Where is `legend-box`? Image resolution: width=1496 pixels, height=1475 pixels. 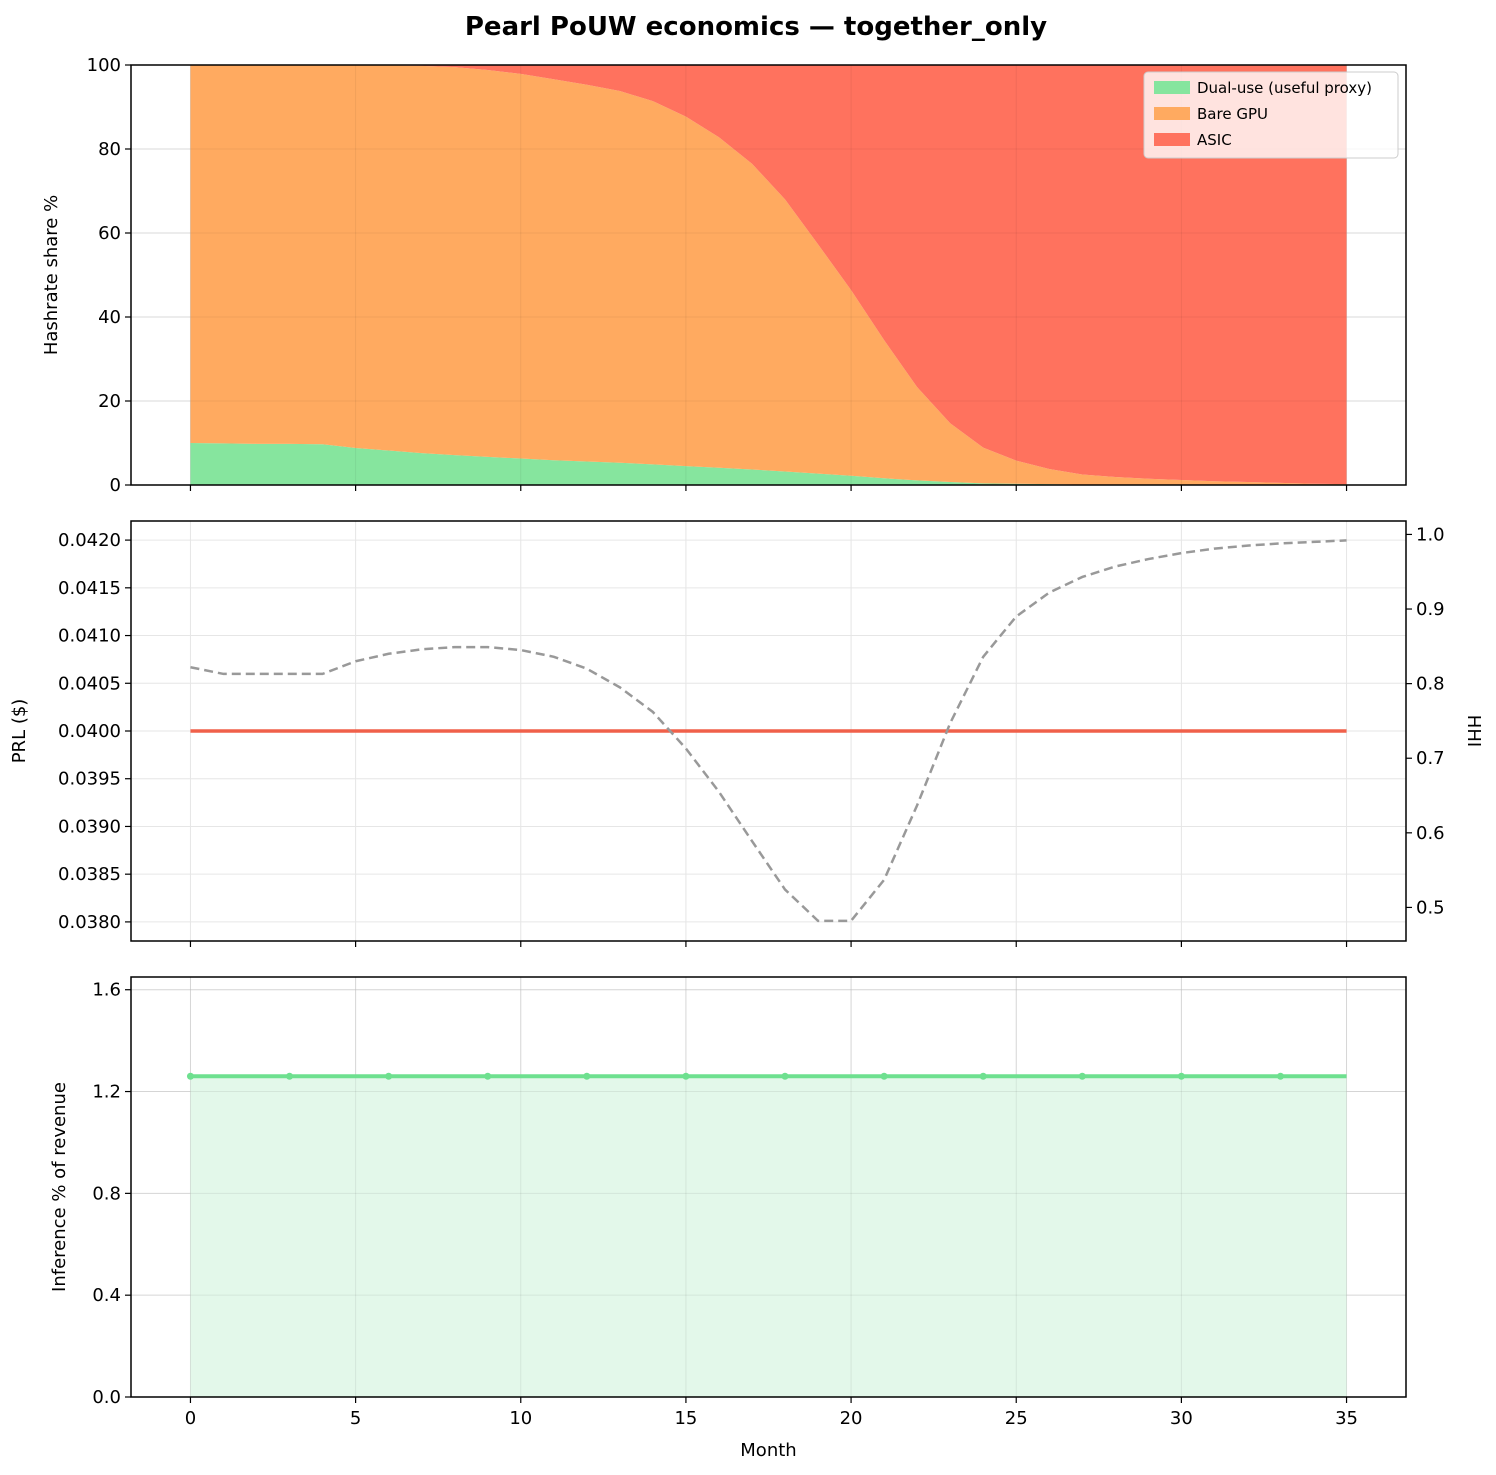
legend-box is located at coordinates (1271, 115).